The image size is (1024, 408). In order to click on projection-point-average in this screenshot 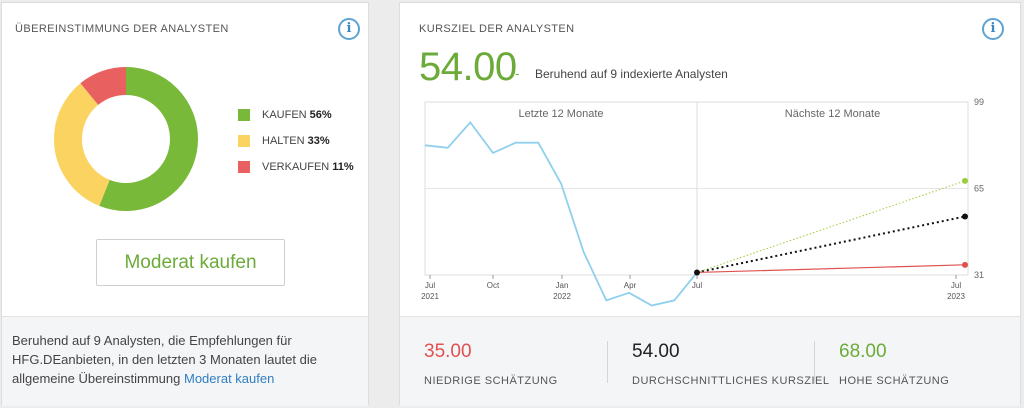, I will do `click(965, 216)`.